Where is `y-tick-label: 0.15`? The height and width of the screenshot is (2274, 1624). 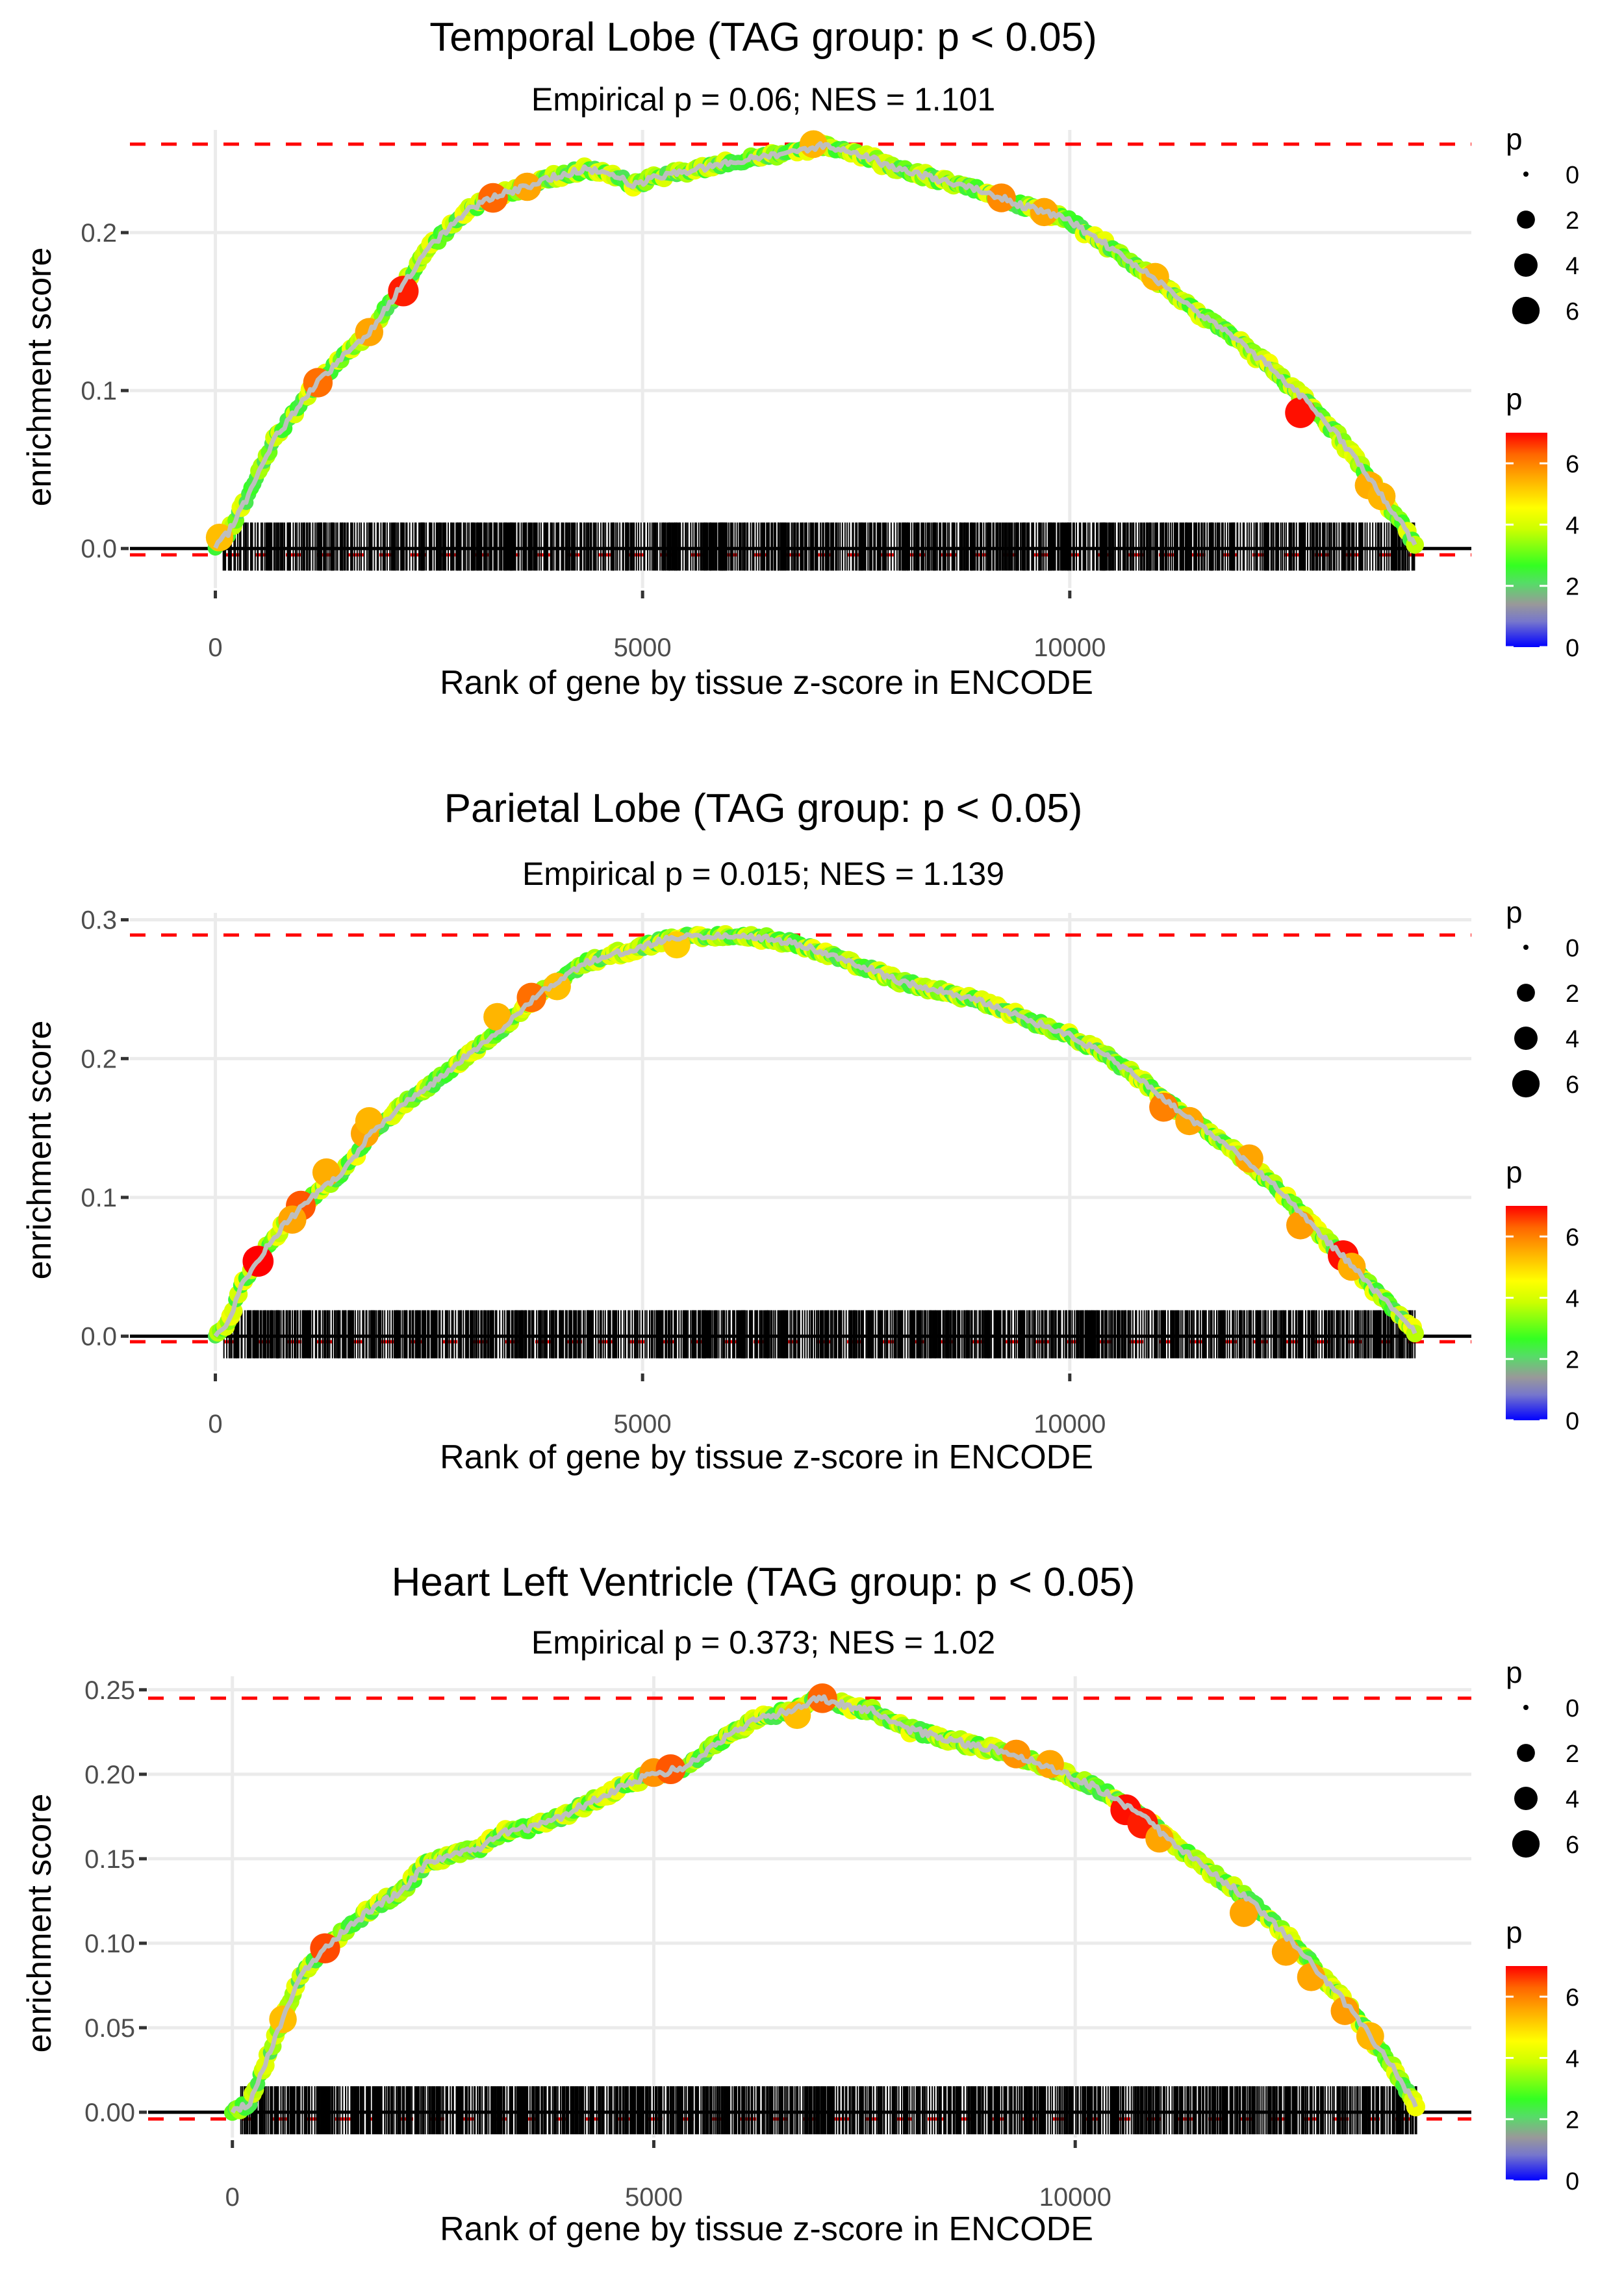 y-tick-label: 0.15 is located at coordinates (109, 1859).